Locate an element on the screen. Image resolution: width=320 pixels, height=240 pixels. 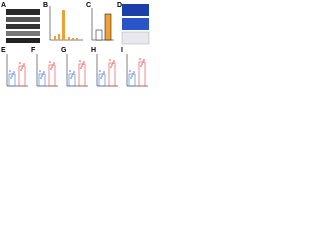
blot is located at coordinates (23, 26).